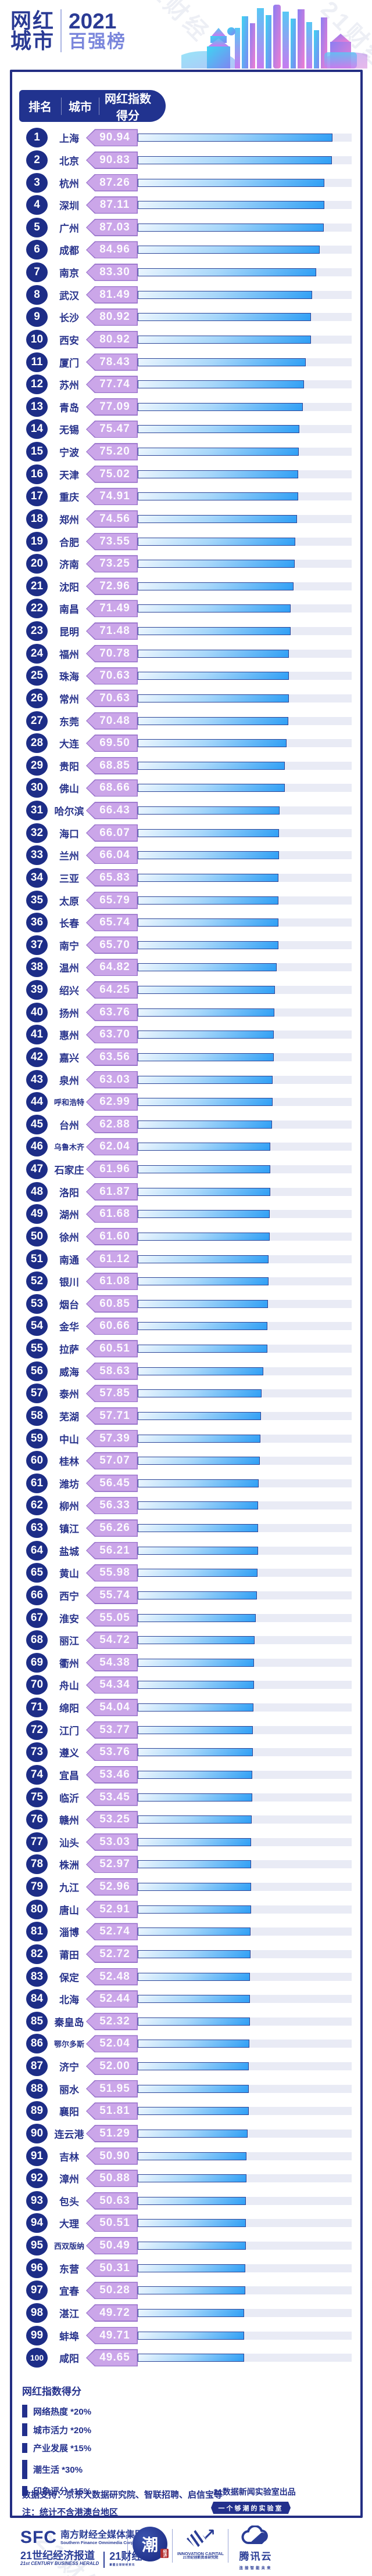 Image resolution: width=372 pixels, height=2576 pixels. Describe the element at coordinates (112, 900) in the screenshot. I see `score-badge: 65.79` at that location.